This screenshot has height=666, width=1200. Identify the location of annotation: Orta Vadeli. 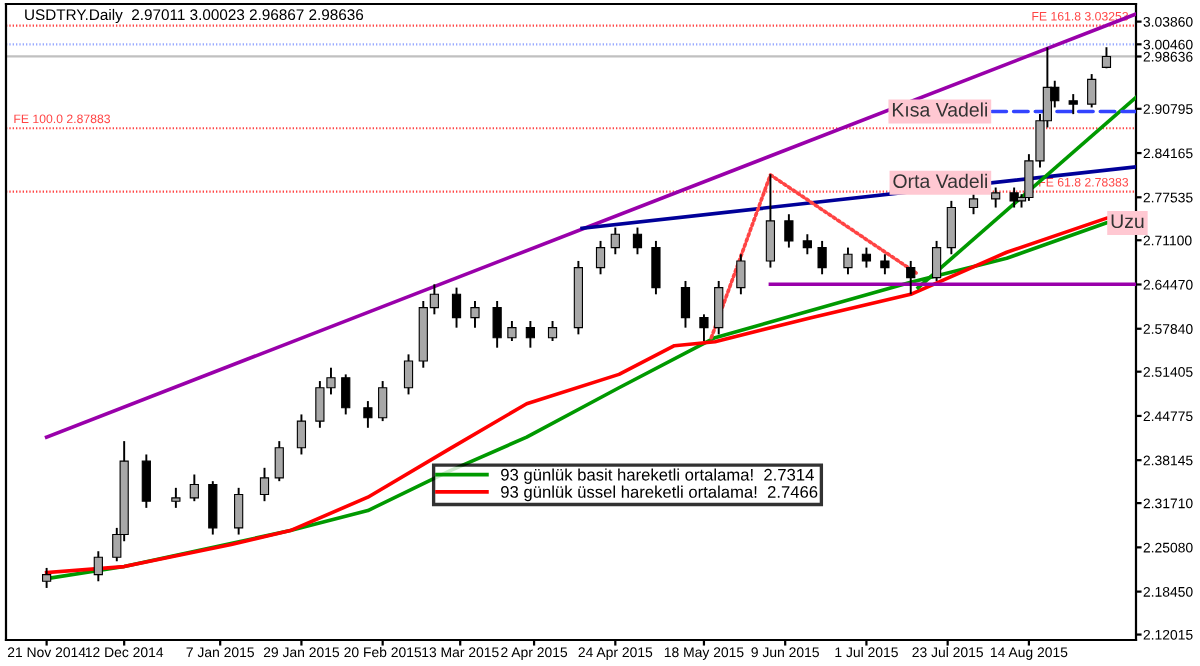
(940, 181).